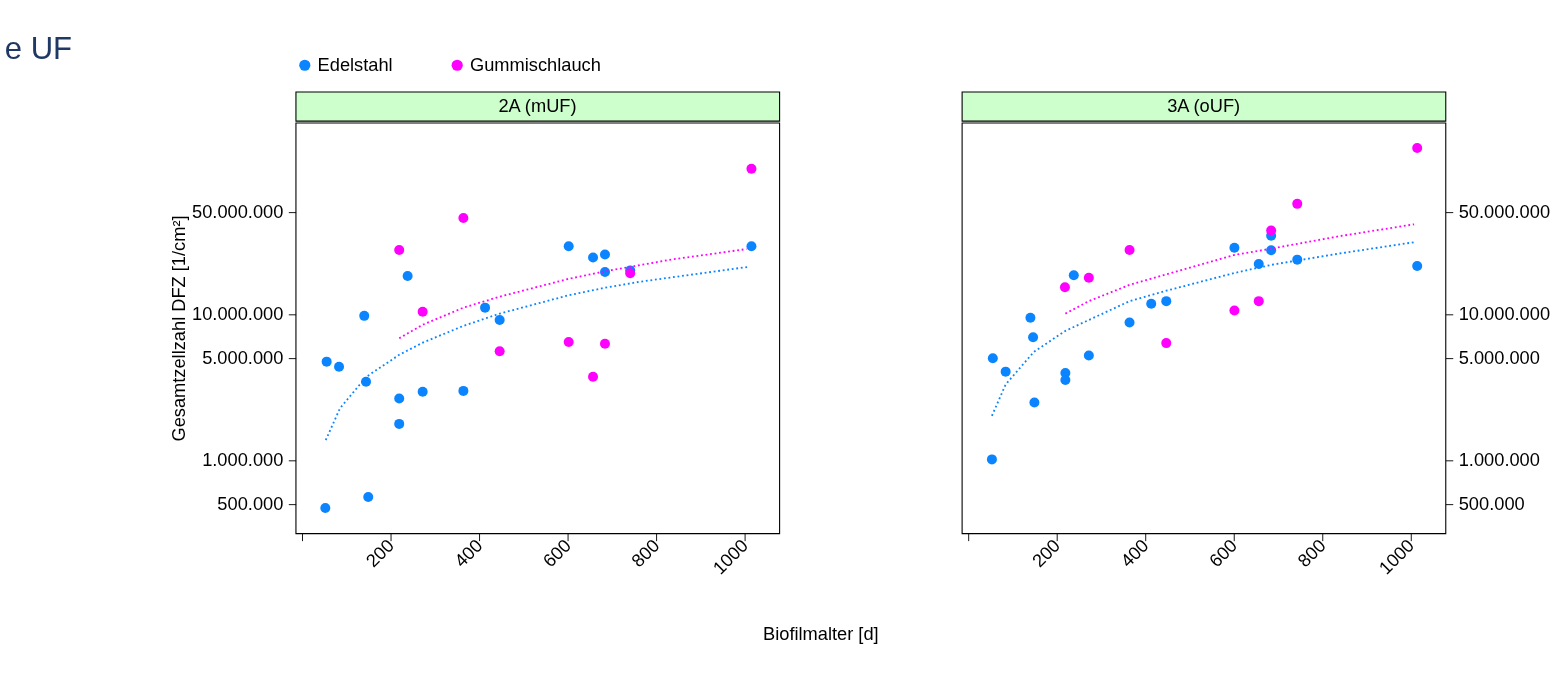 The image size is (1555, 688). Describe the element at coordinates (537, 105) in the screenshot. I see `chart-title: 2A (mUF)` at that location.